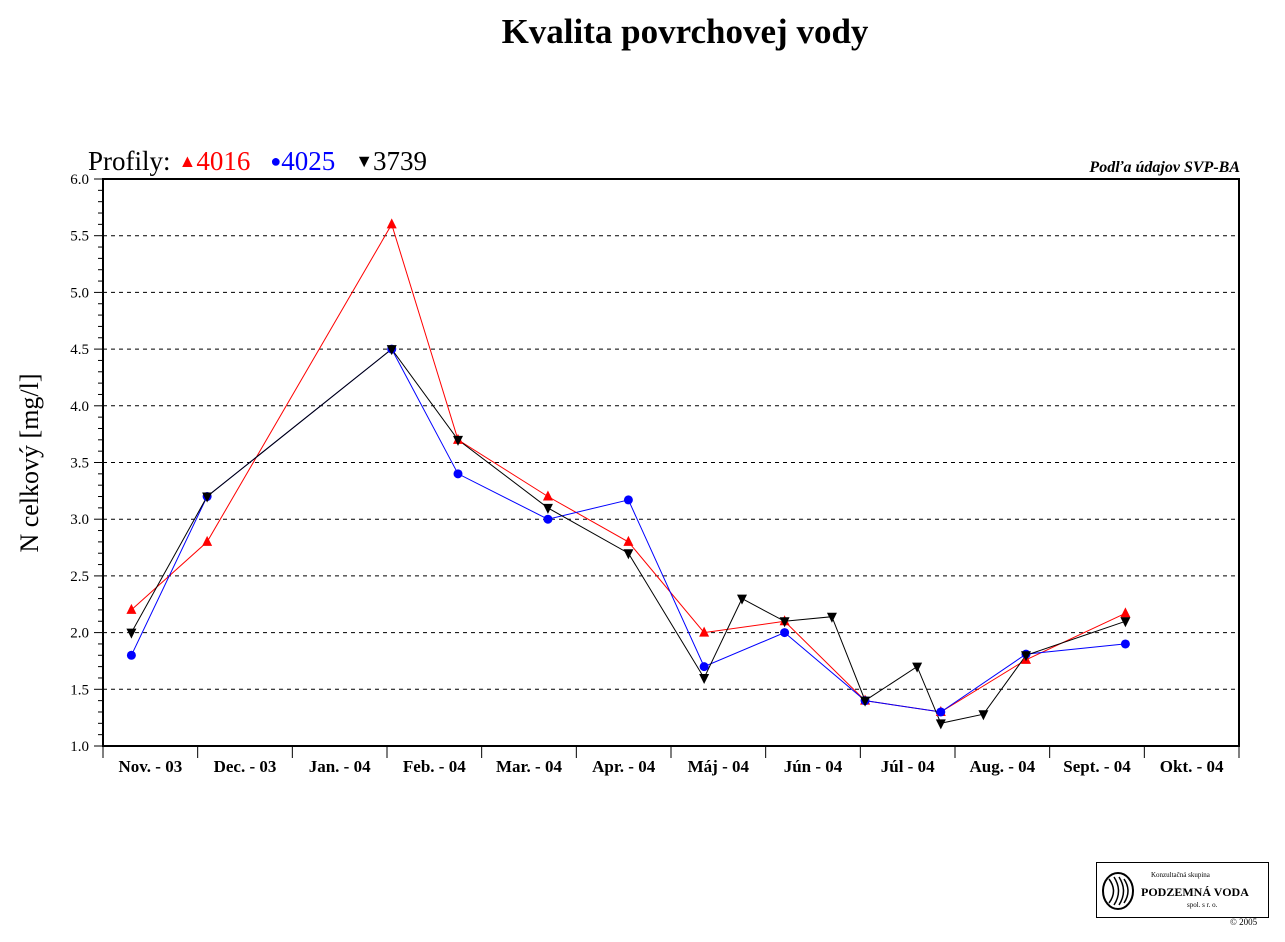 This screenshot has height=942, width=1285. What do you see at coordinates (1180, 875) in the screenshot?
I see `logo-line-1: Konzultačná skupina` at bounding box center [1180, 875].